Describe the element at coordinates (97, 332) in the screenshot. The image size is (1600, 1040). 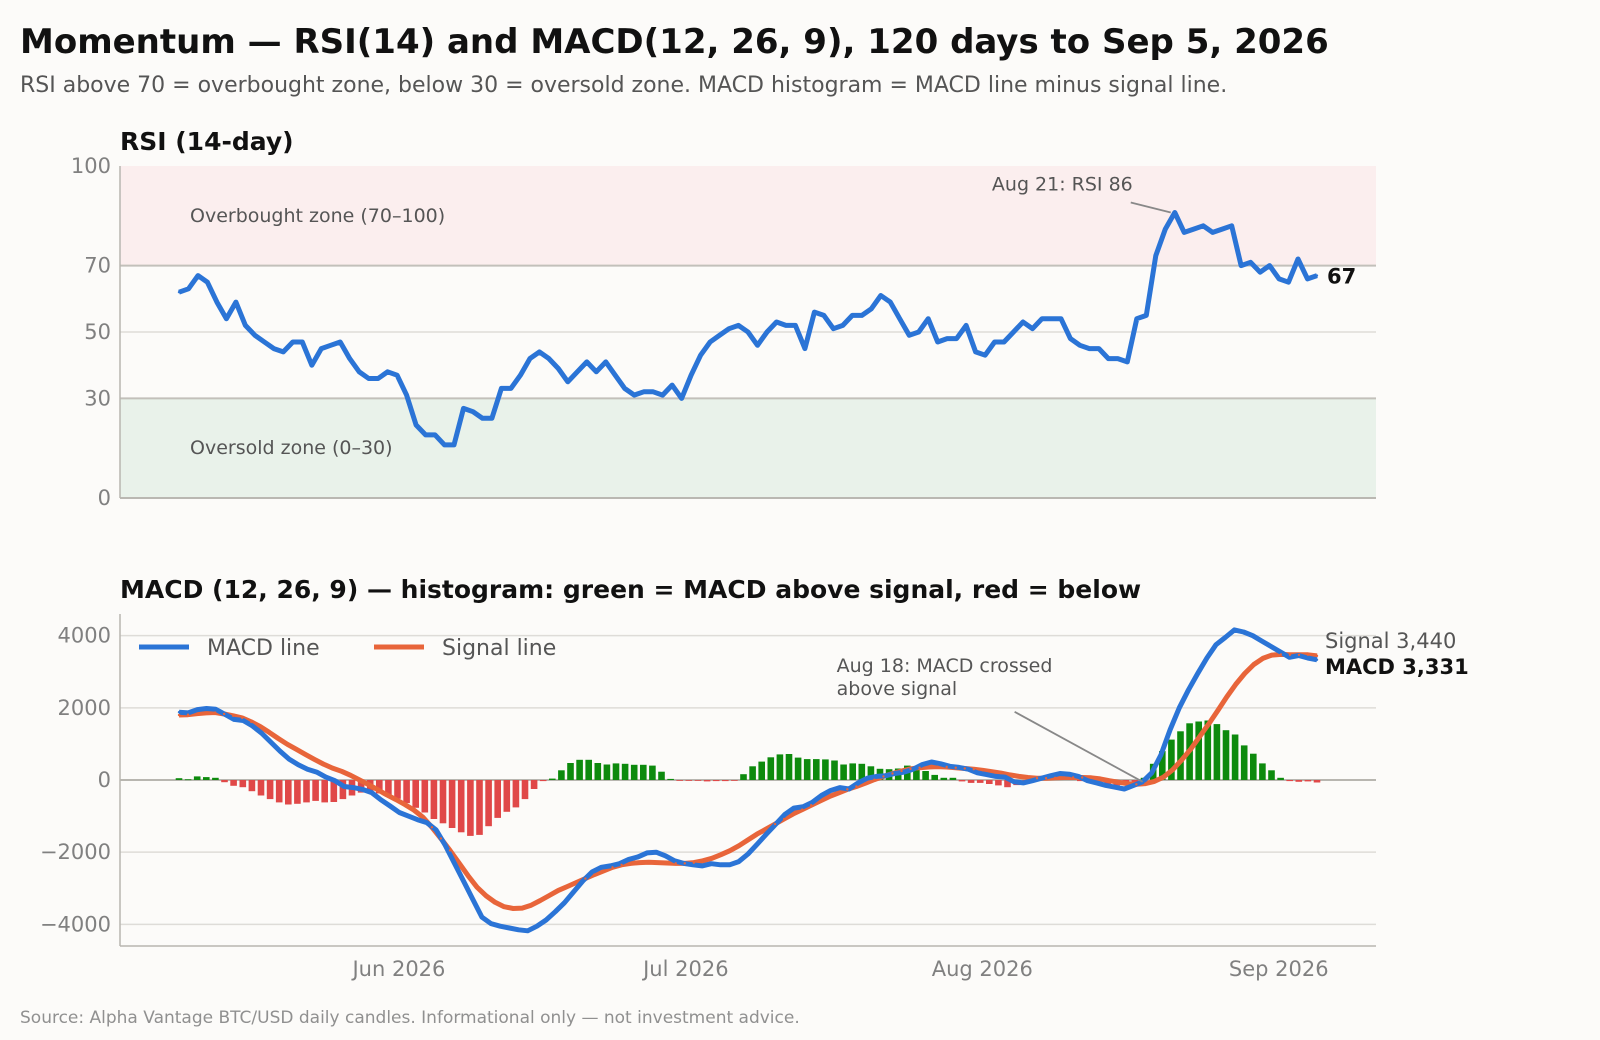
I see `rsi-y-tick-label: 50` at that location.